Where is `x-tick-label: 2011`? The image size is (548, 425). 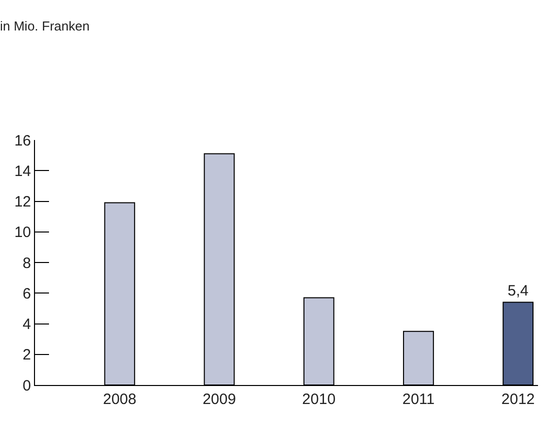
x-tick-label: 2011 is located at coordinates (418, 399).